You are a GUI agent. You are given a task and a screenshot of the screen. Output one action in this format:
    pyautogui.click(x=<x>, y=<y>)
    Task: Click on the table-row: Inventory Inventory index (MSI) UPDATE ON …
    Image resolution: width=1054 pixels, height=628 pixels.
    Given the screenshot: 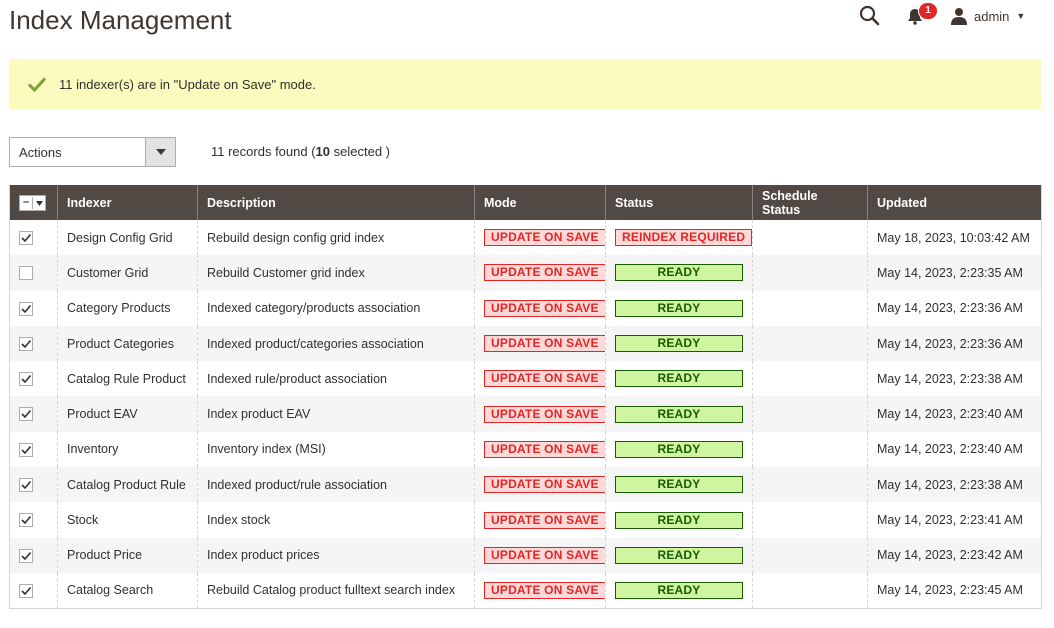 What is the action you would take?
    pyautogui.click(x=525, y=449)
    